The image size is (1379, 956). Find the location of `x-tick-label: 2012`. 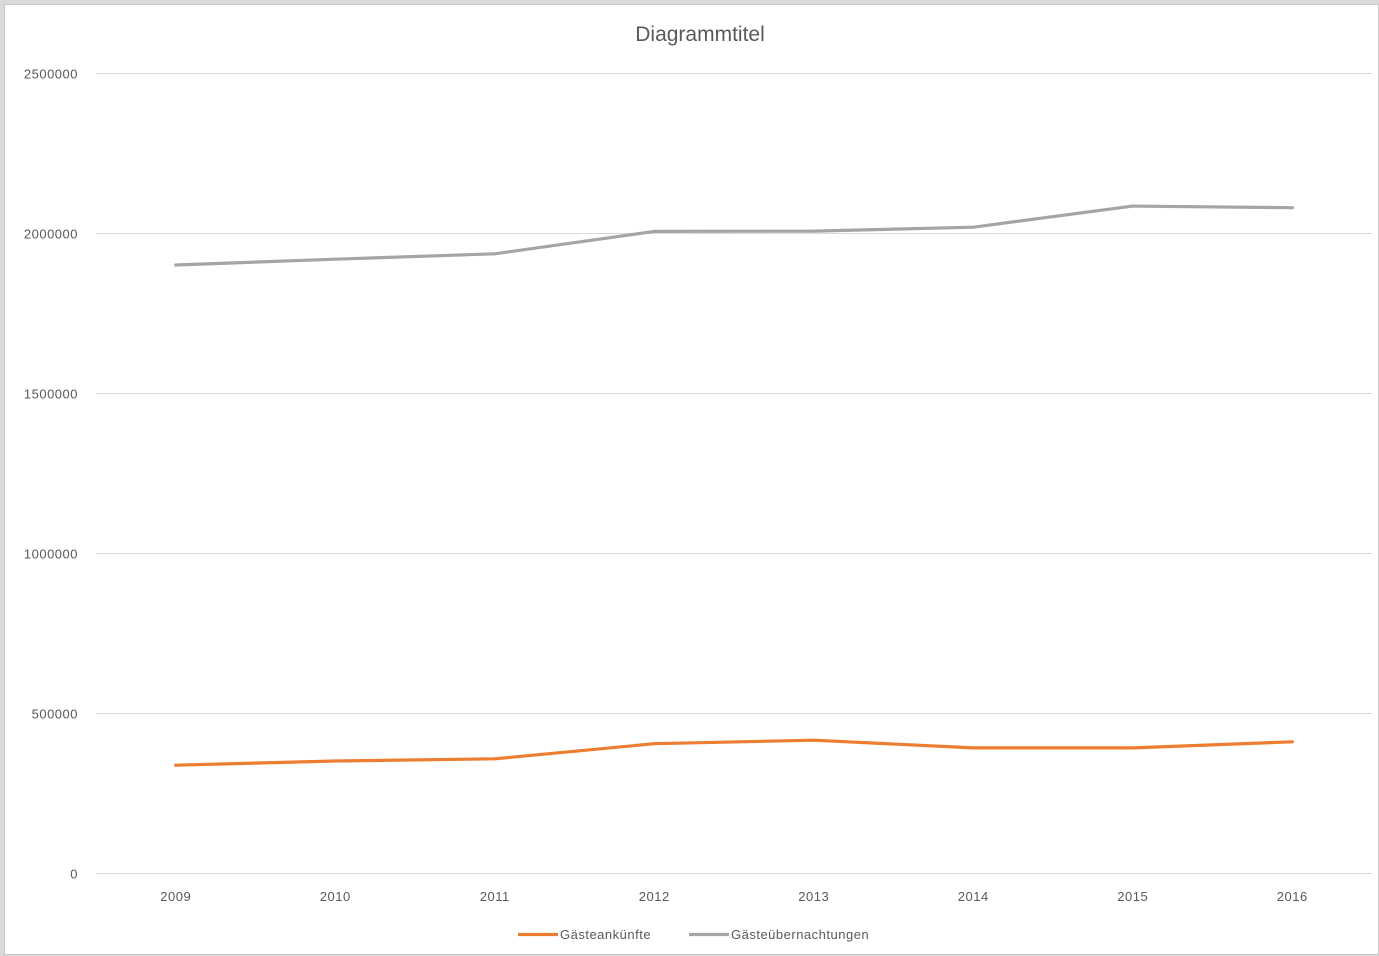

x-tick-label: 2012 is located at coordinates (654, 896).